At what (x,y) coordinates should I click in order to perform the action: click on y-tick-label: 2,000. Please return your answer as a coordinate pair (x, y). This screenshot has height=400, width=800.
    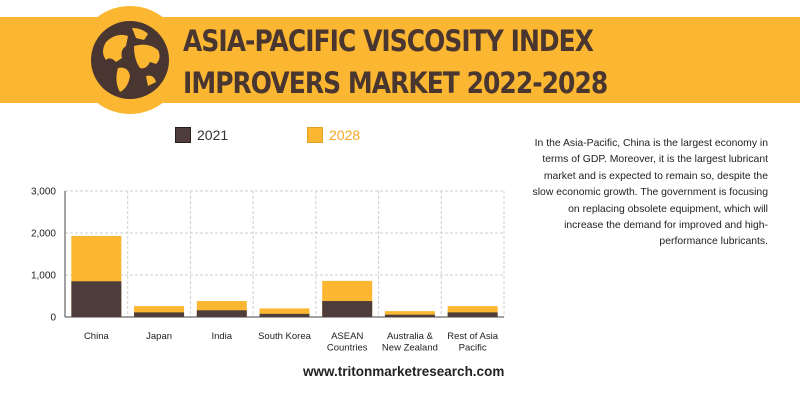
    Looking at the image, I should click on (43, 234).